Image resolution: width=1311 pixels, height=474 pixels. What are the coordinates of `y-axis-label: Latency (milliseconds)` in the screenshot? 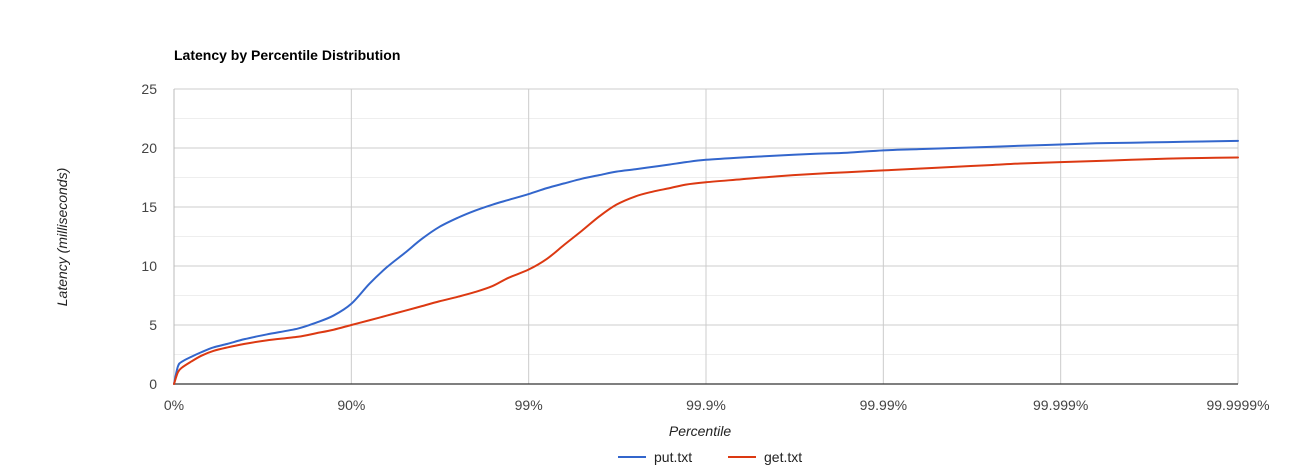 It's located at (62, 237).